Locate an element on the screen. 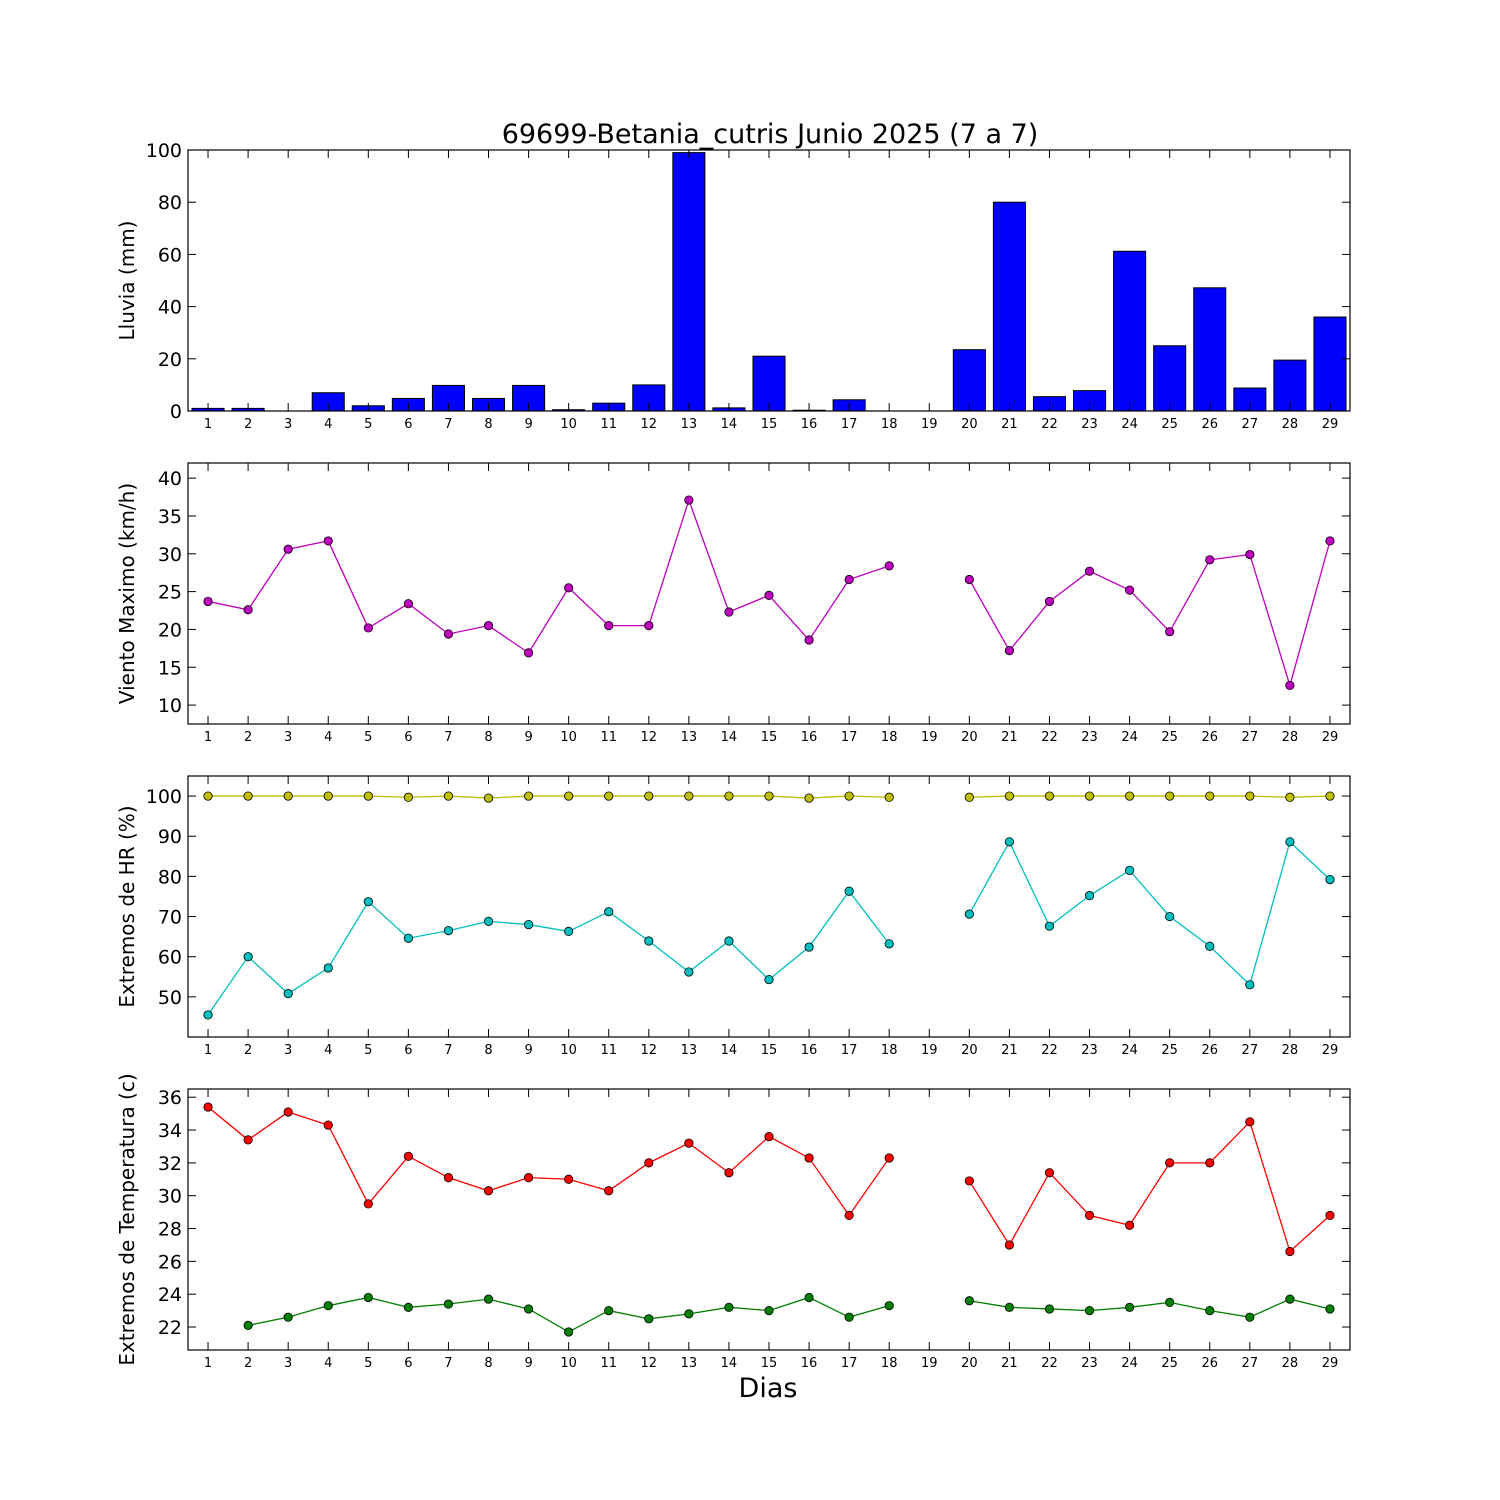 Image resolution: width=1500 pixels, height=1500 pixels. x-tick-label: 26 is located at coordinates (1209, 424).